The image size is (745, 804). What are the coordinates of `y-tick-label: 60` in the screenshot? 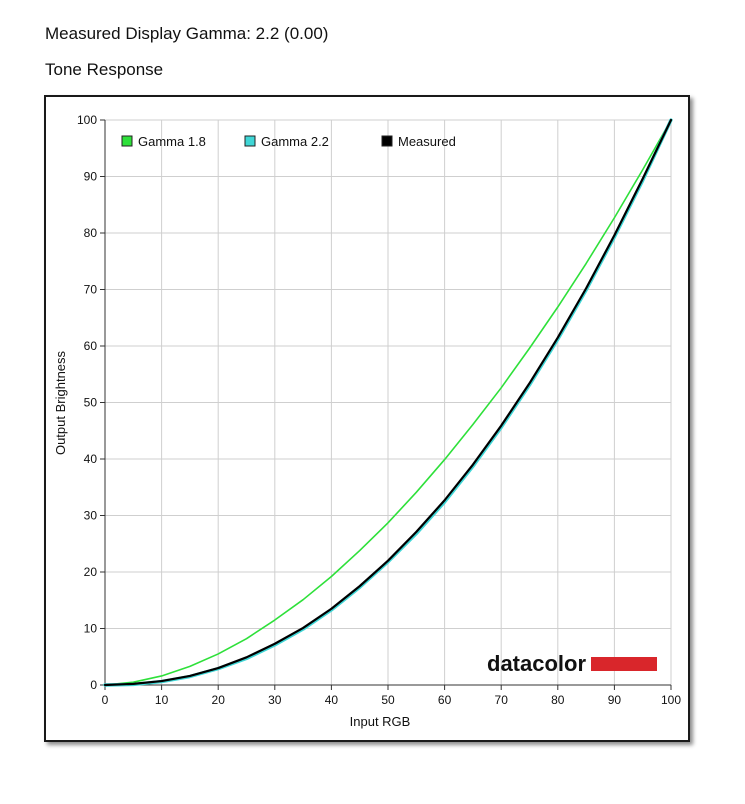 It's located at (91, 346).